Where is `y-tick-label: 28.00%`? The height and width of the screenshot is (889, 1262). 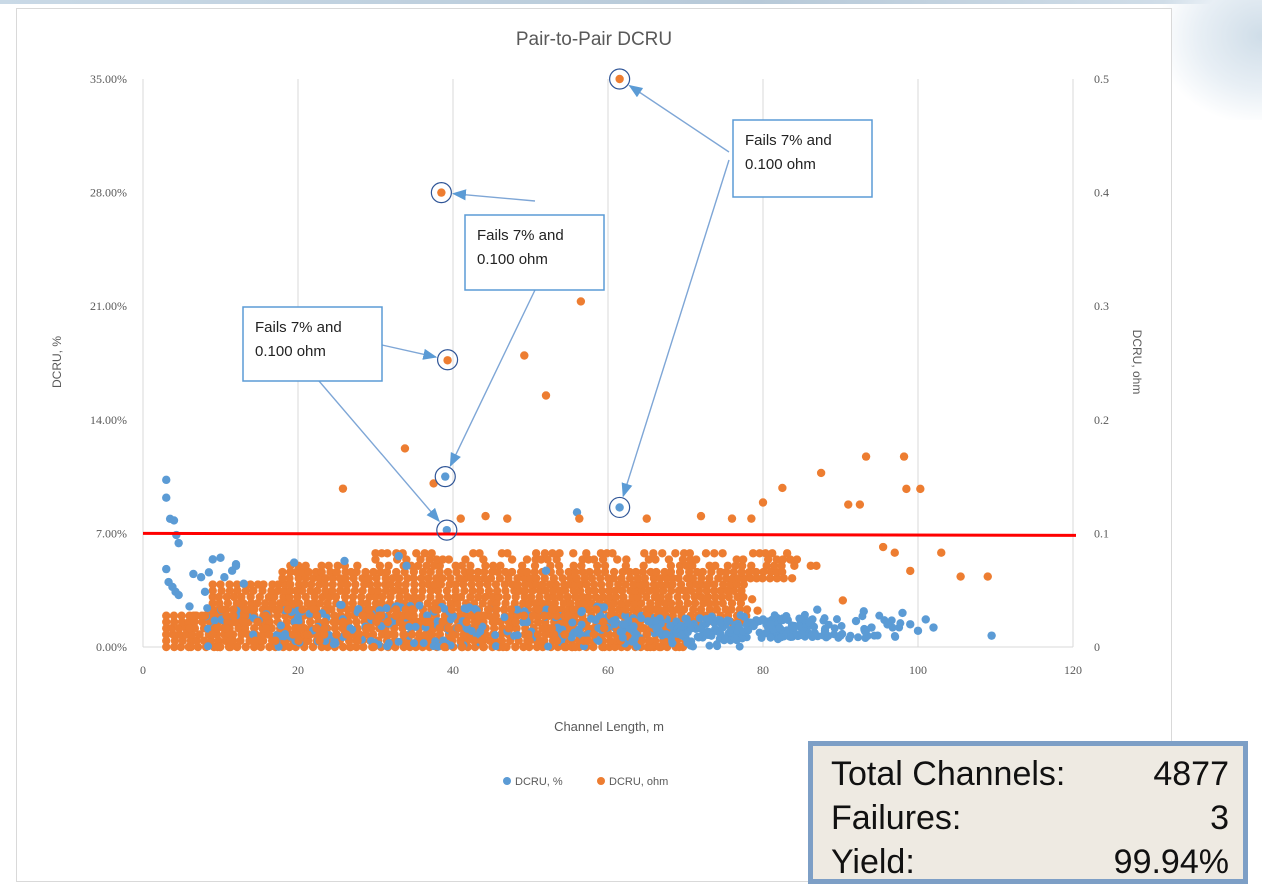 y-tick-label: 28.00% is located at coordinates (108, 193).